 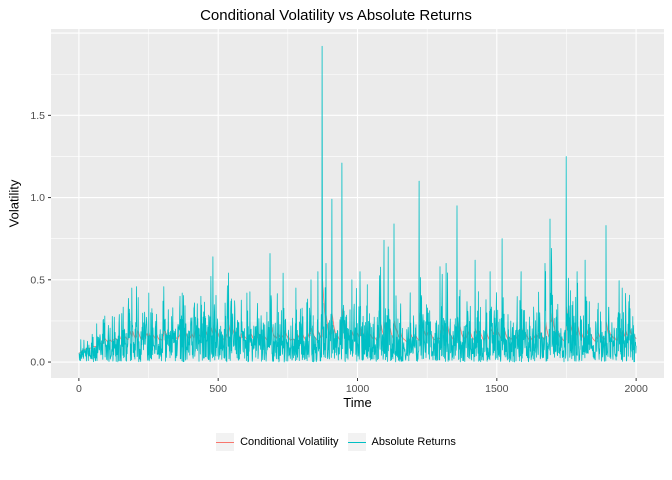 I want to click on y-tick-label: 1.0, so click(x=37, y=198).